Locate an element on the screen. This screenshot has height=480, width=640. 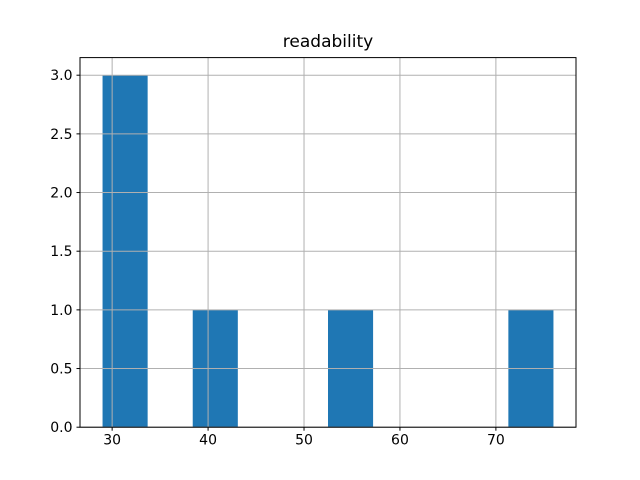
x-tick-label: 40 is located at coordinates (208, 441).